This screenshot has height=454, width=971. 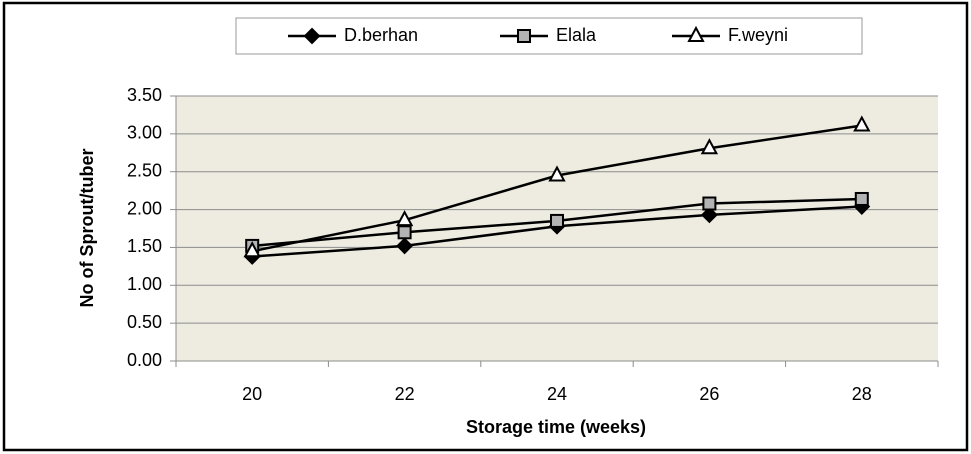 I want to click on x-tick-label: 24, so click(x=557, y=394).